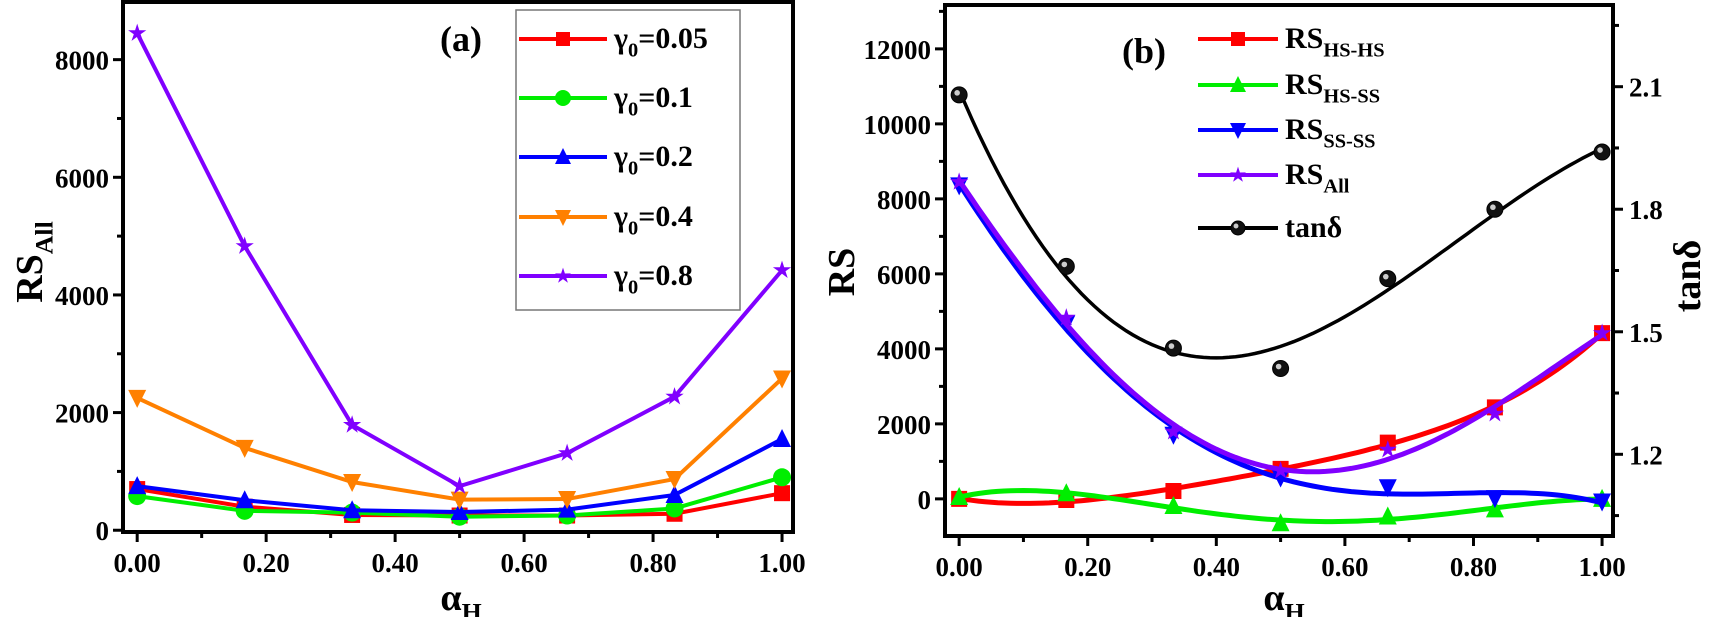  What do you see at coordinates (1688, 276) in the screenshot?
I see `y2-axis-label: tanδ` at bounding box center [1688, 276].